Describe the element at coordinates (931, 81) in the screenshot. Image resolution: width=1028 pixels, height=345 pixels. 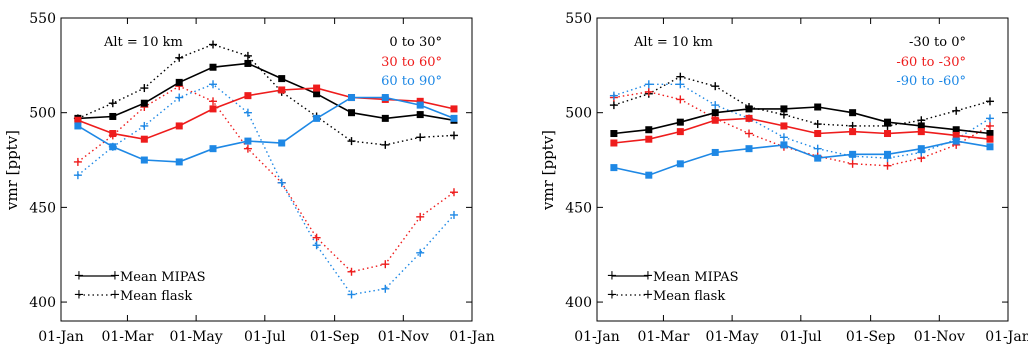
I see `region-label-right-3: -90 to -60°` at that location.